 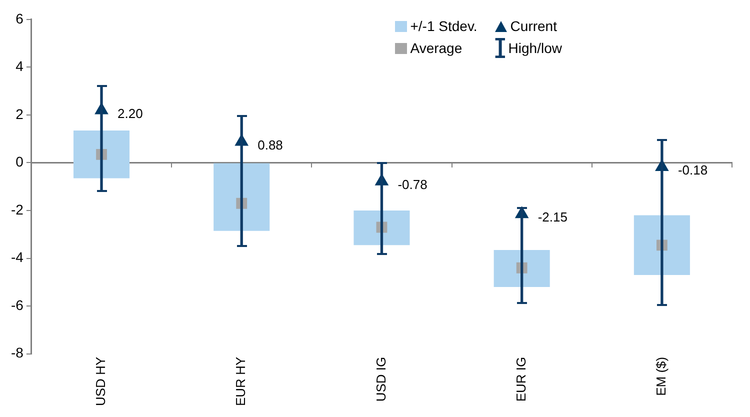 I want to click on data-label: -2.15, so click(x=553, y=217).